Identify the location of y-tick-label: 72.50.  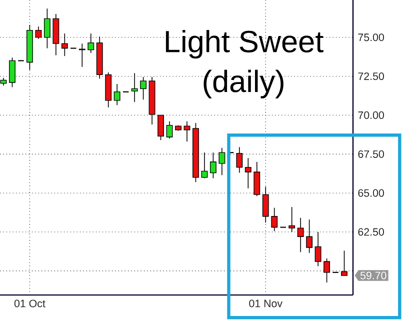
(371, 76).